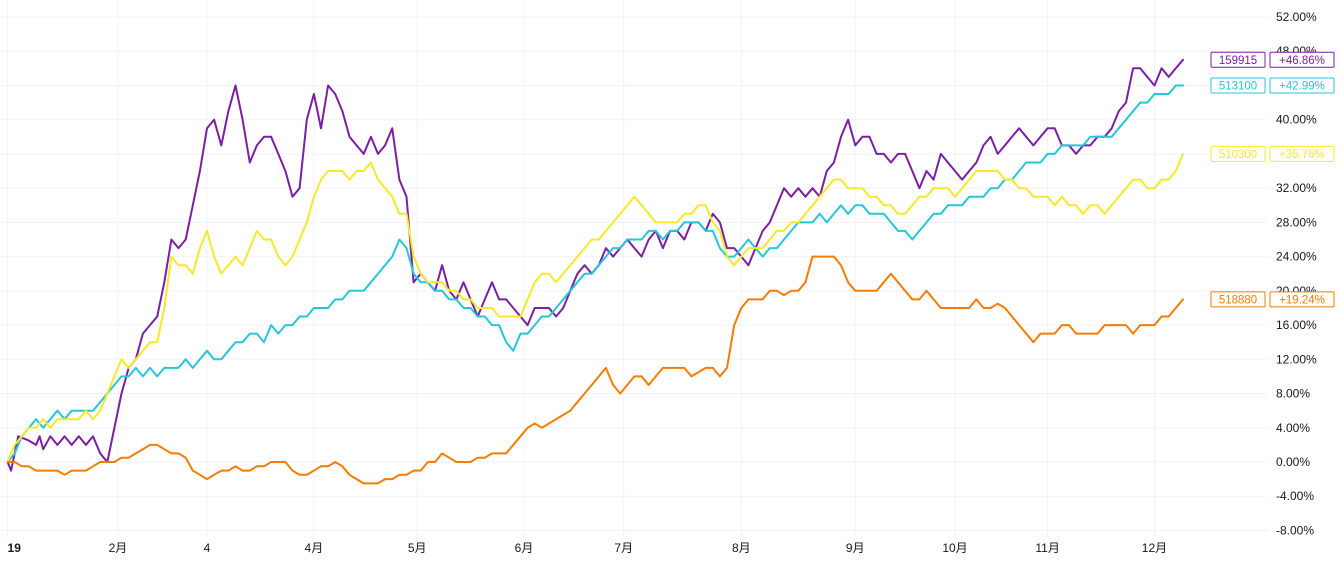 The height and width of the screenshot is (567, 1340). Describe the element at coordinates (1154, 548) in the screenshot. I see `x-tick-label: 12月` at that location.